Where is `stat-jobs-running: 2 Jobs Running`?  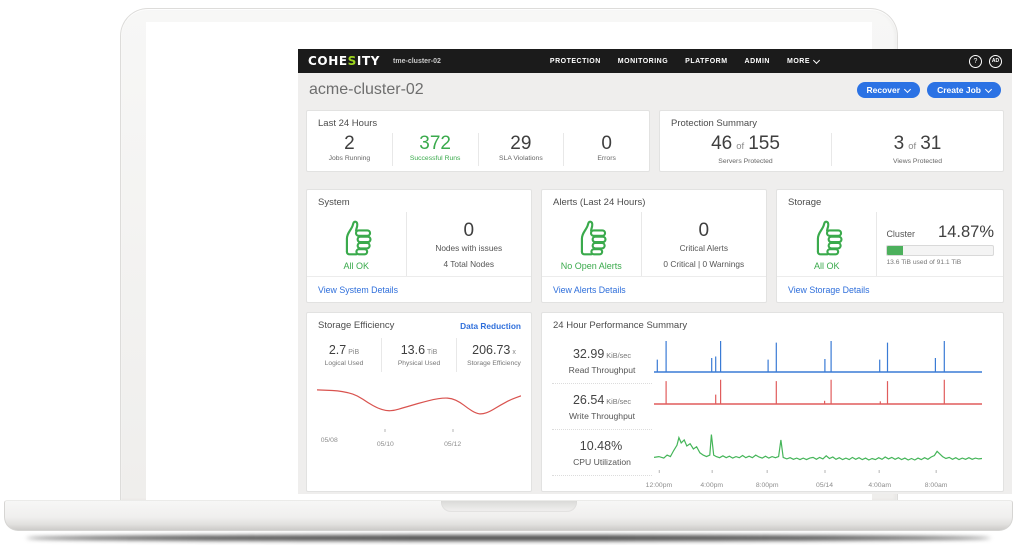 stat-jobs-running: 2 Jobs Running is located at coordinates (349, 149).